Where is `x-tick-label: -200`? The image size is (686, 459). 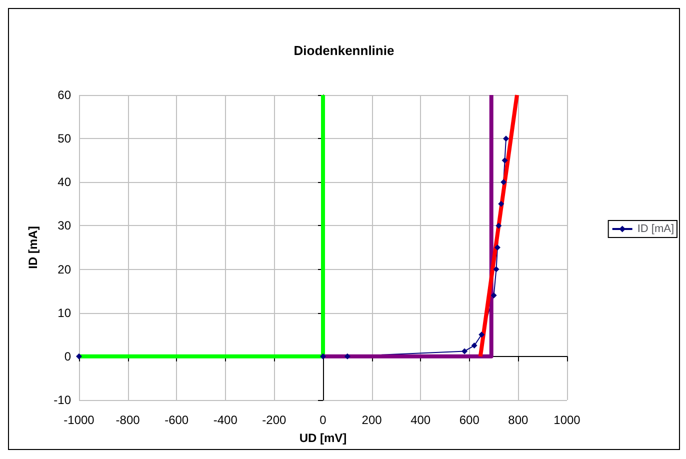
x-tick-label: -200 is located at coordinates (274, 420).